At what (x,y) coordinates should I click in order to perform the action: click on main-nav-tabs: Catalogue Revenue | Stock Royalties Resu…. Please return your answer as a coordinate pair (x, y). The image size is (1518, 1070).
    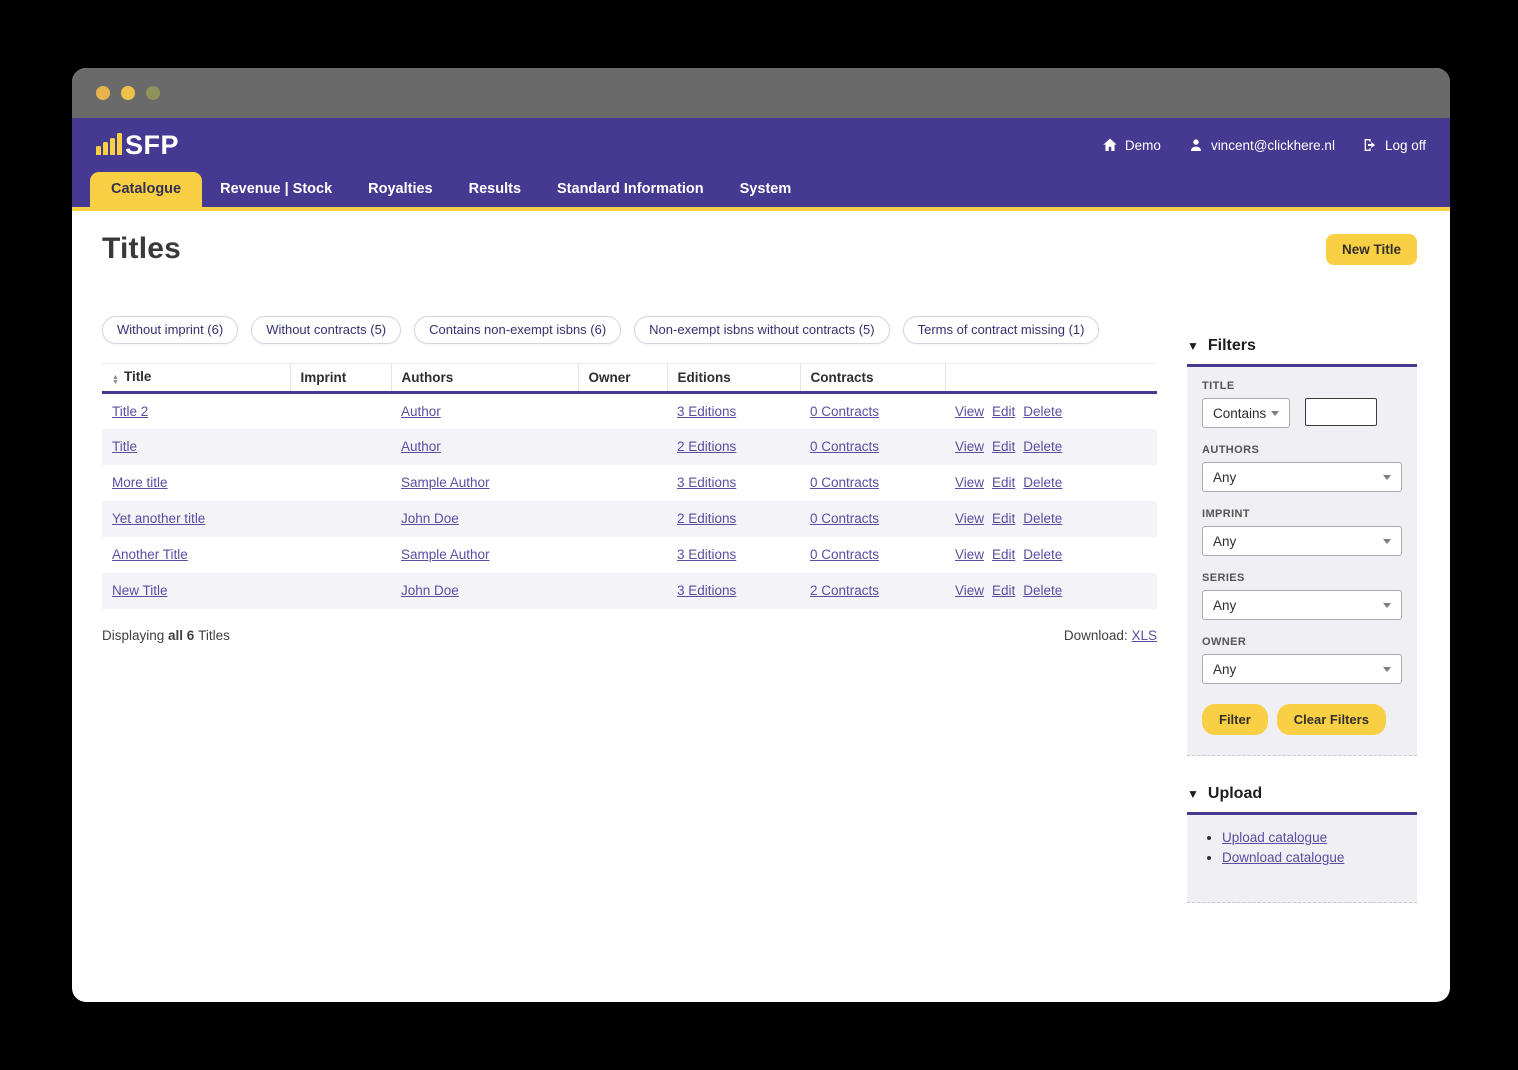
    Looking at the image, I should click on (761, 189).